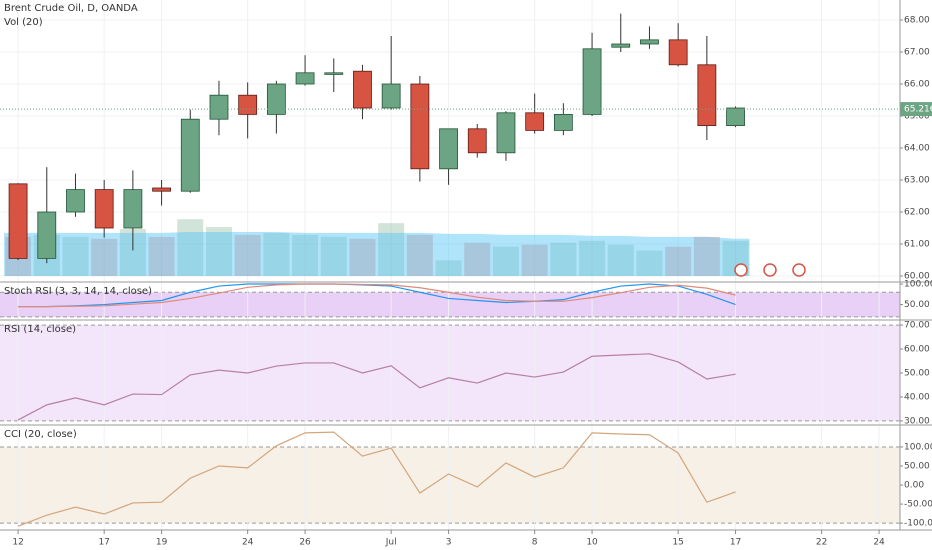 Image resolution: width=932 pixels, height=550 pixels. What do you see at coordinates (40, 329) in the screenshot?
I see `pane-title: RSI (14, close)` at bounding box center [40, 329].